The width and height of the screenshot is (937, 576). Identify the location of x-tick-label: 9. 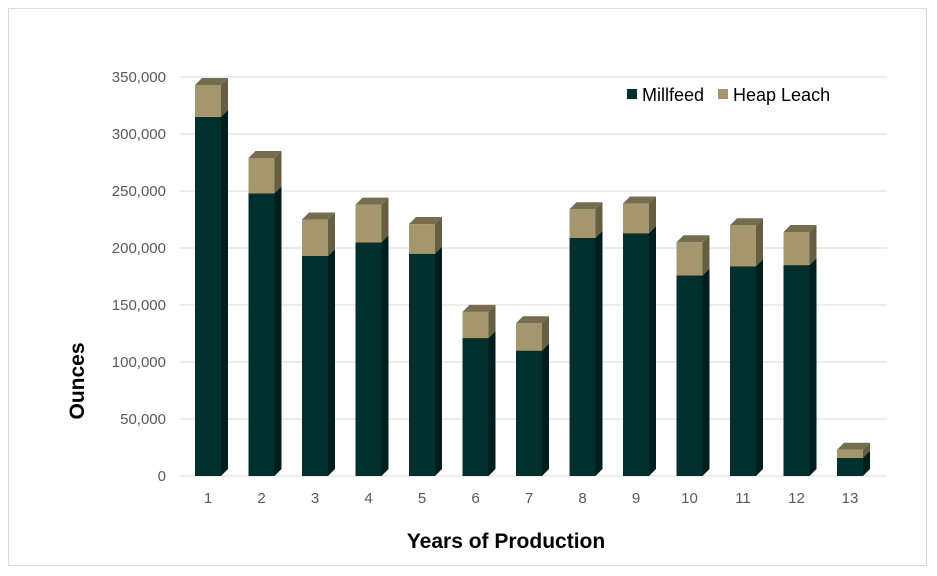
(636, 498).